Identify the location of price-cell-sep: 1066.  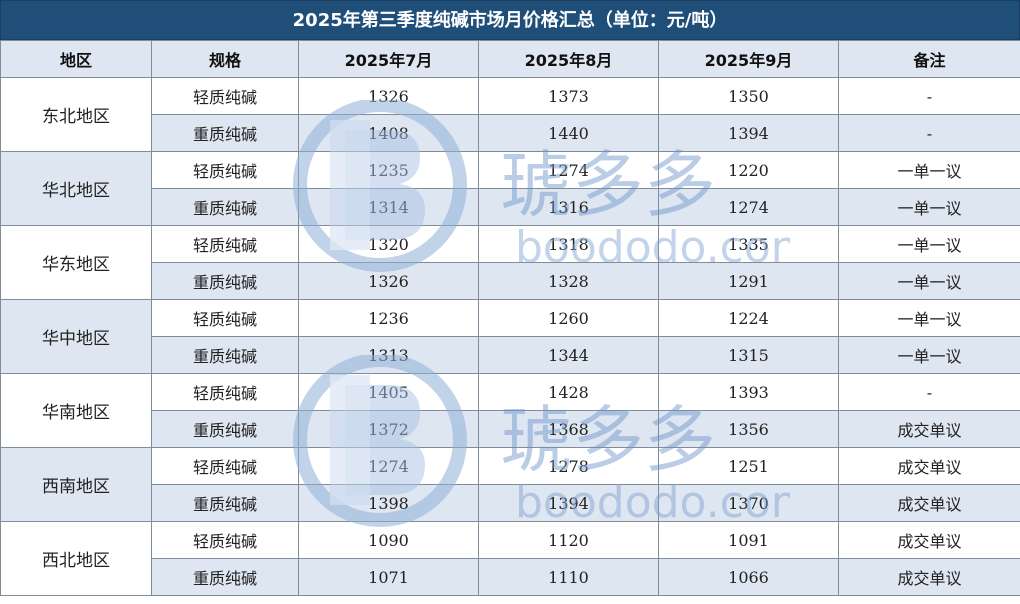
(748, 577).